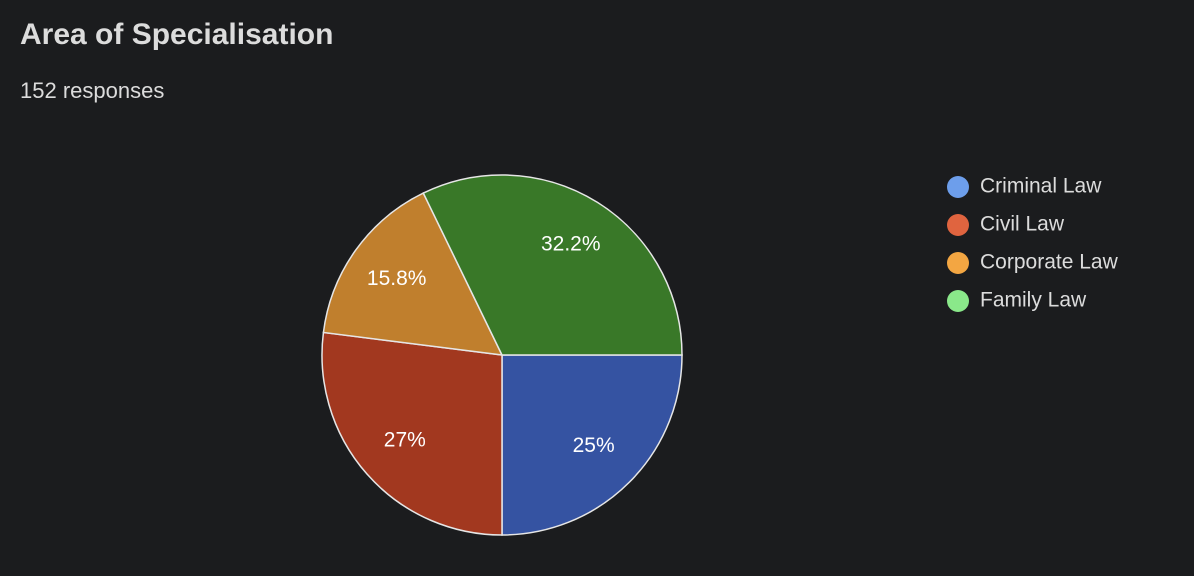 The height and width of the screenshot is (576, 1194). What do you see at coordinates (1022, 224) in the screenshot?
I see `legend-label: Civil Law` at bounding box center [1022, 224].